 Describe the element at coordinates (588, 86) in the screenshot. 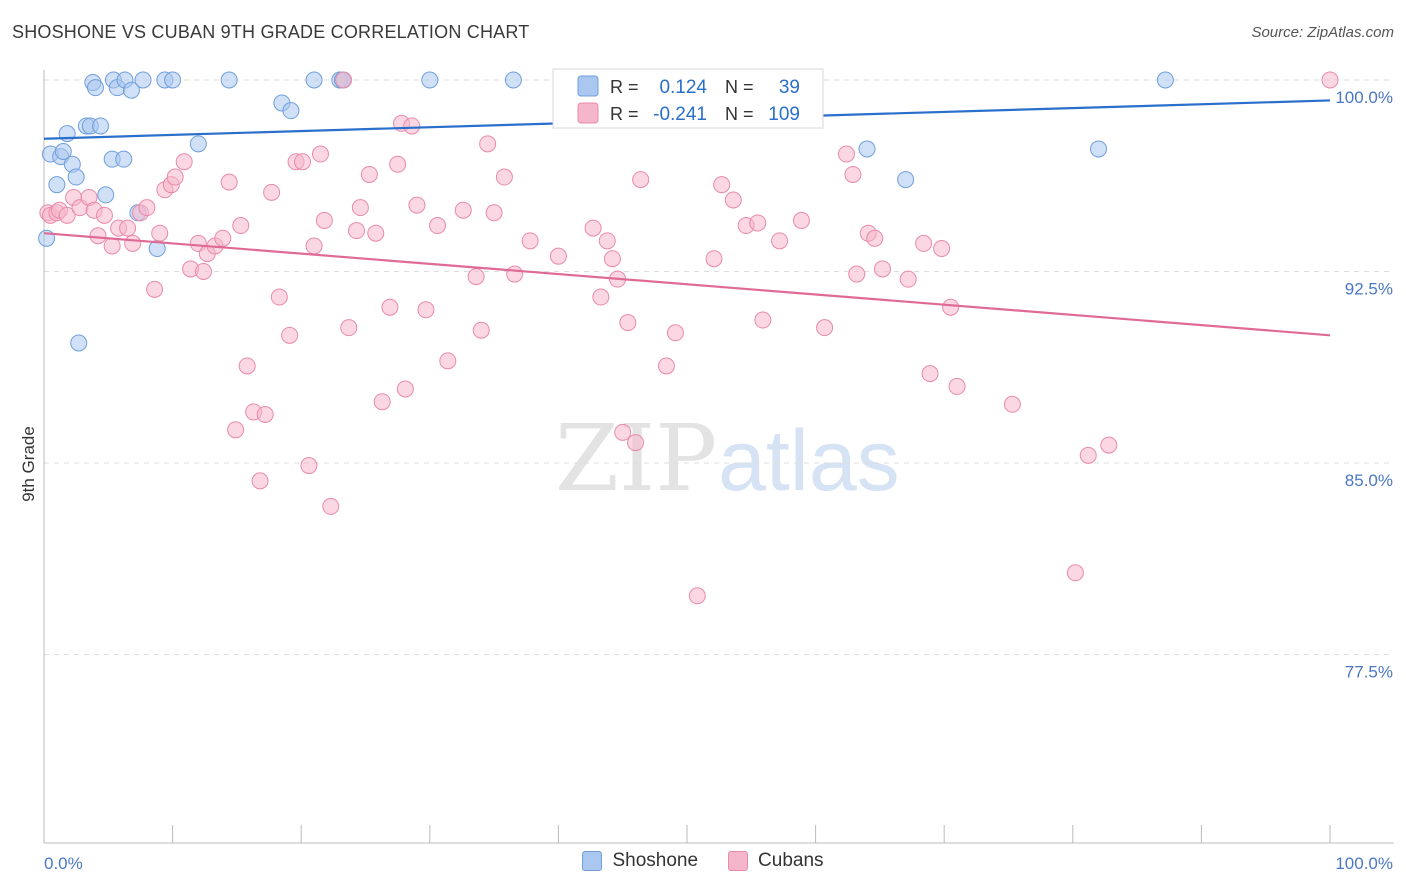

I see `legend-swatch-shoshone` at that location.